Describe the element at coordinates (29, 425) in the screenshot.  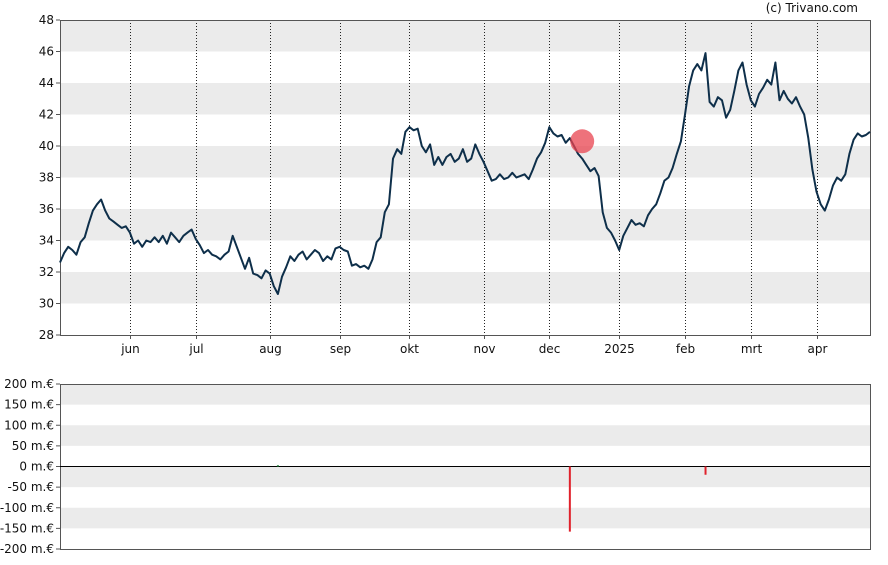
I see `volume-y-tick-label: 100 m.€` at that location.